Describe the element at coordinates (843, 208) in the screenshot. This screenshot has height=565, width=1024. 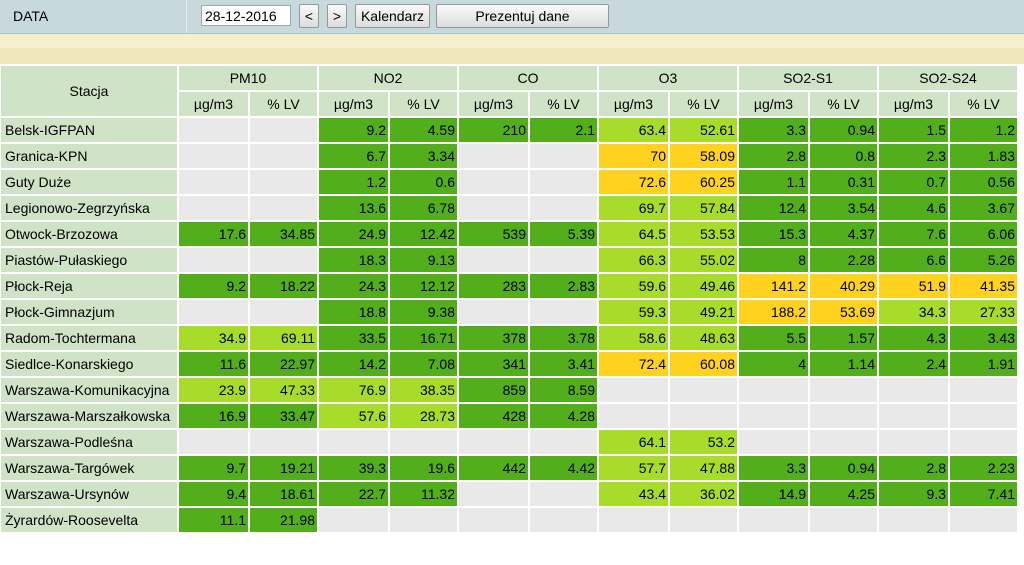
I see `percent-lv-cell: 3.54` at that location.